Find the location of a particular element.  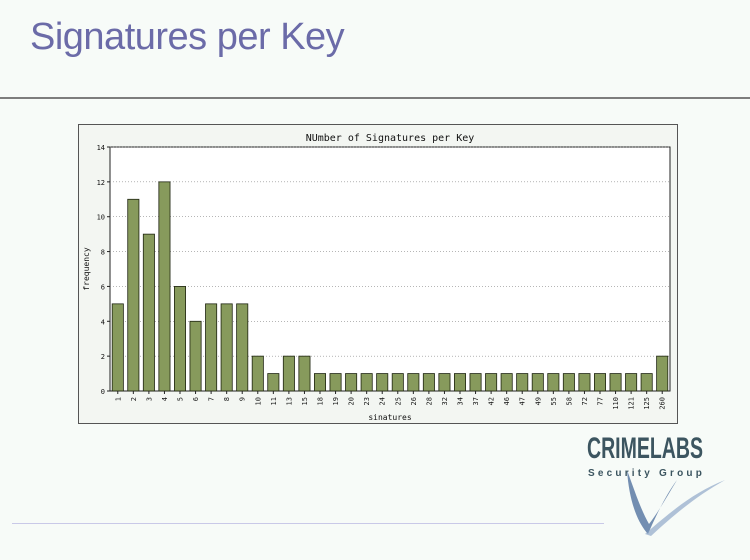

y-axis-label: frequency is located at coordinates (86, 269).